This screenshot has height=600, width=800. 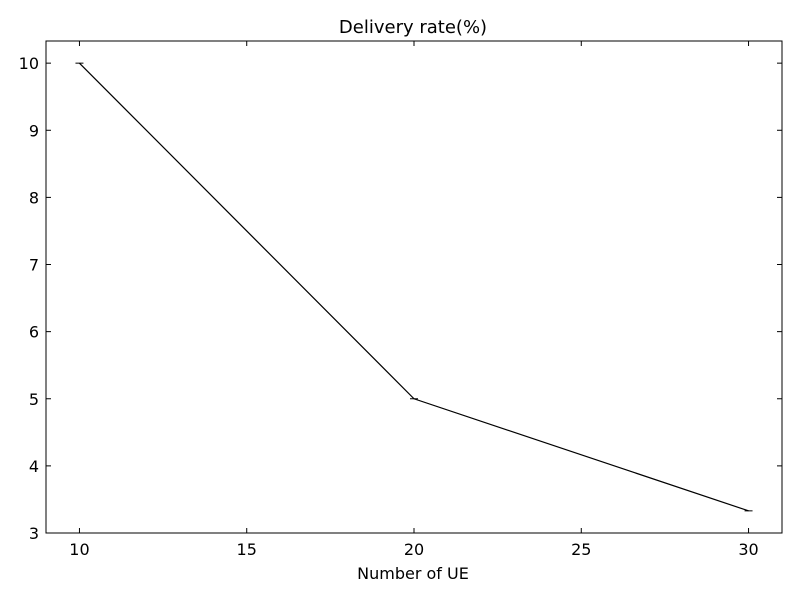 I want to click on y-tick-label: 4, so click(x=34, y=466).